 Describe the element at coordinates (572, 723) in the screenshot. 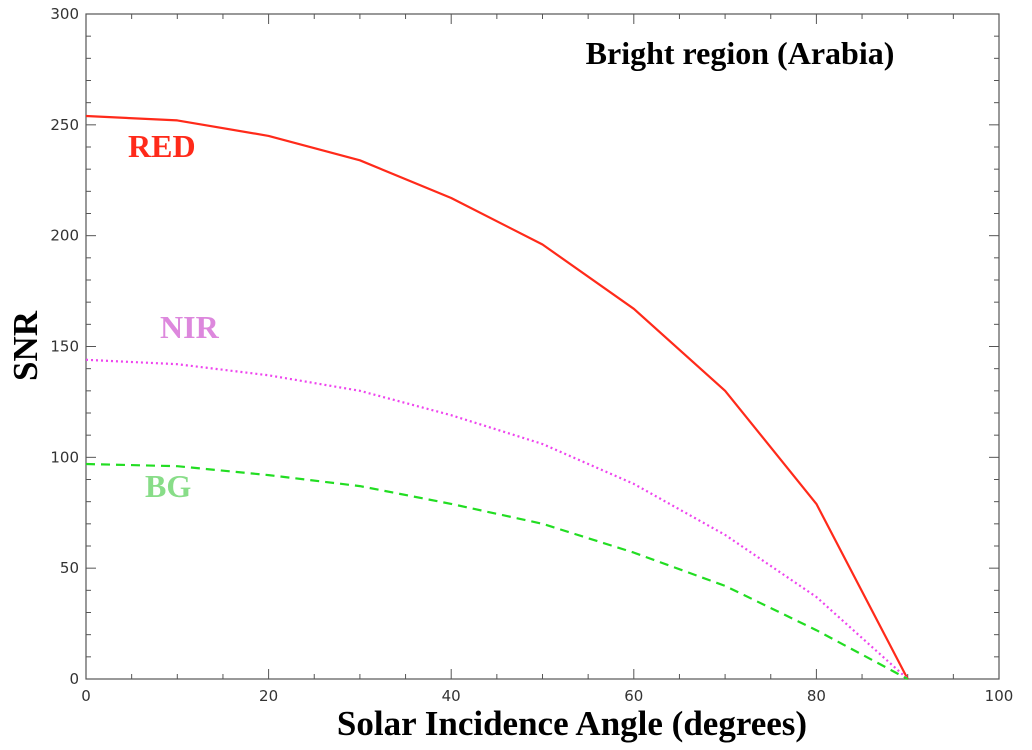

I see `x-axis-title: Solar Incidence Angle (degrees)` at that location.